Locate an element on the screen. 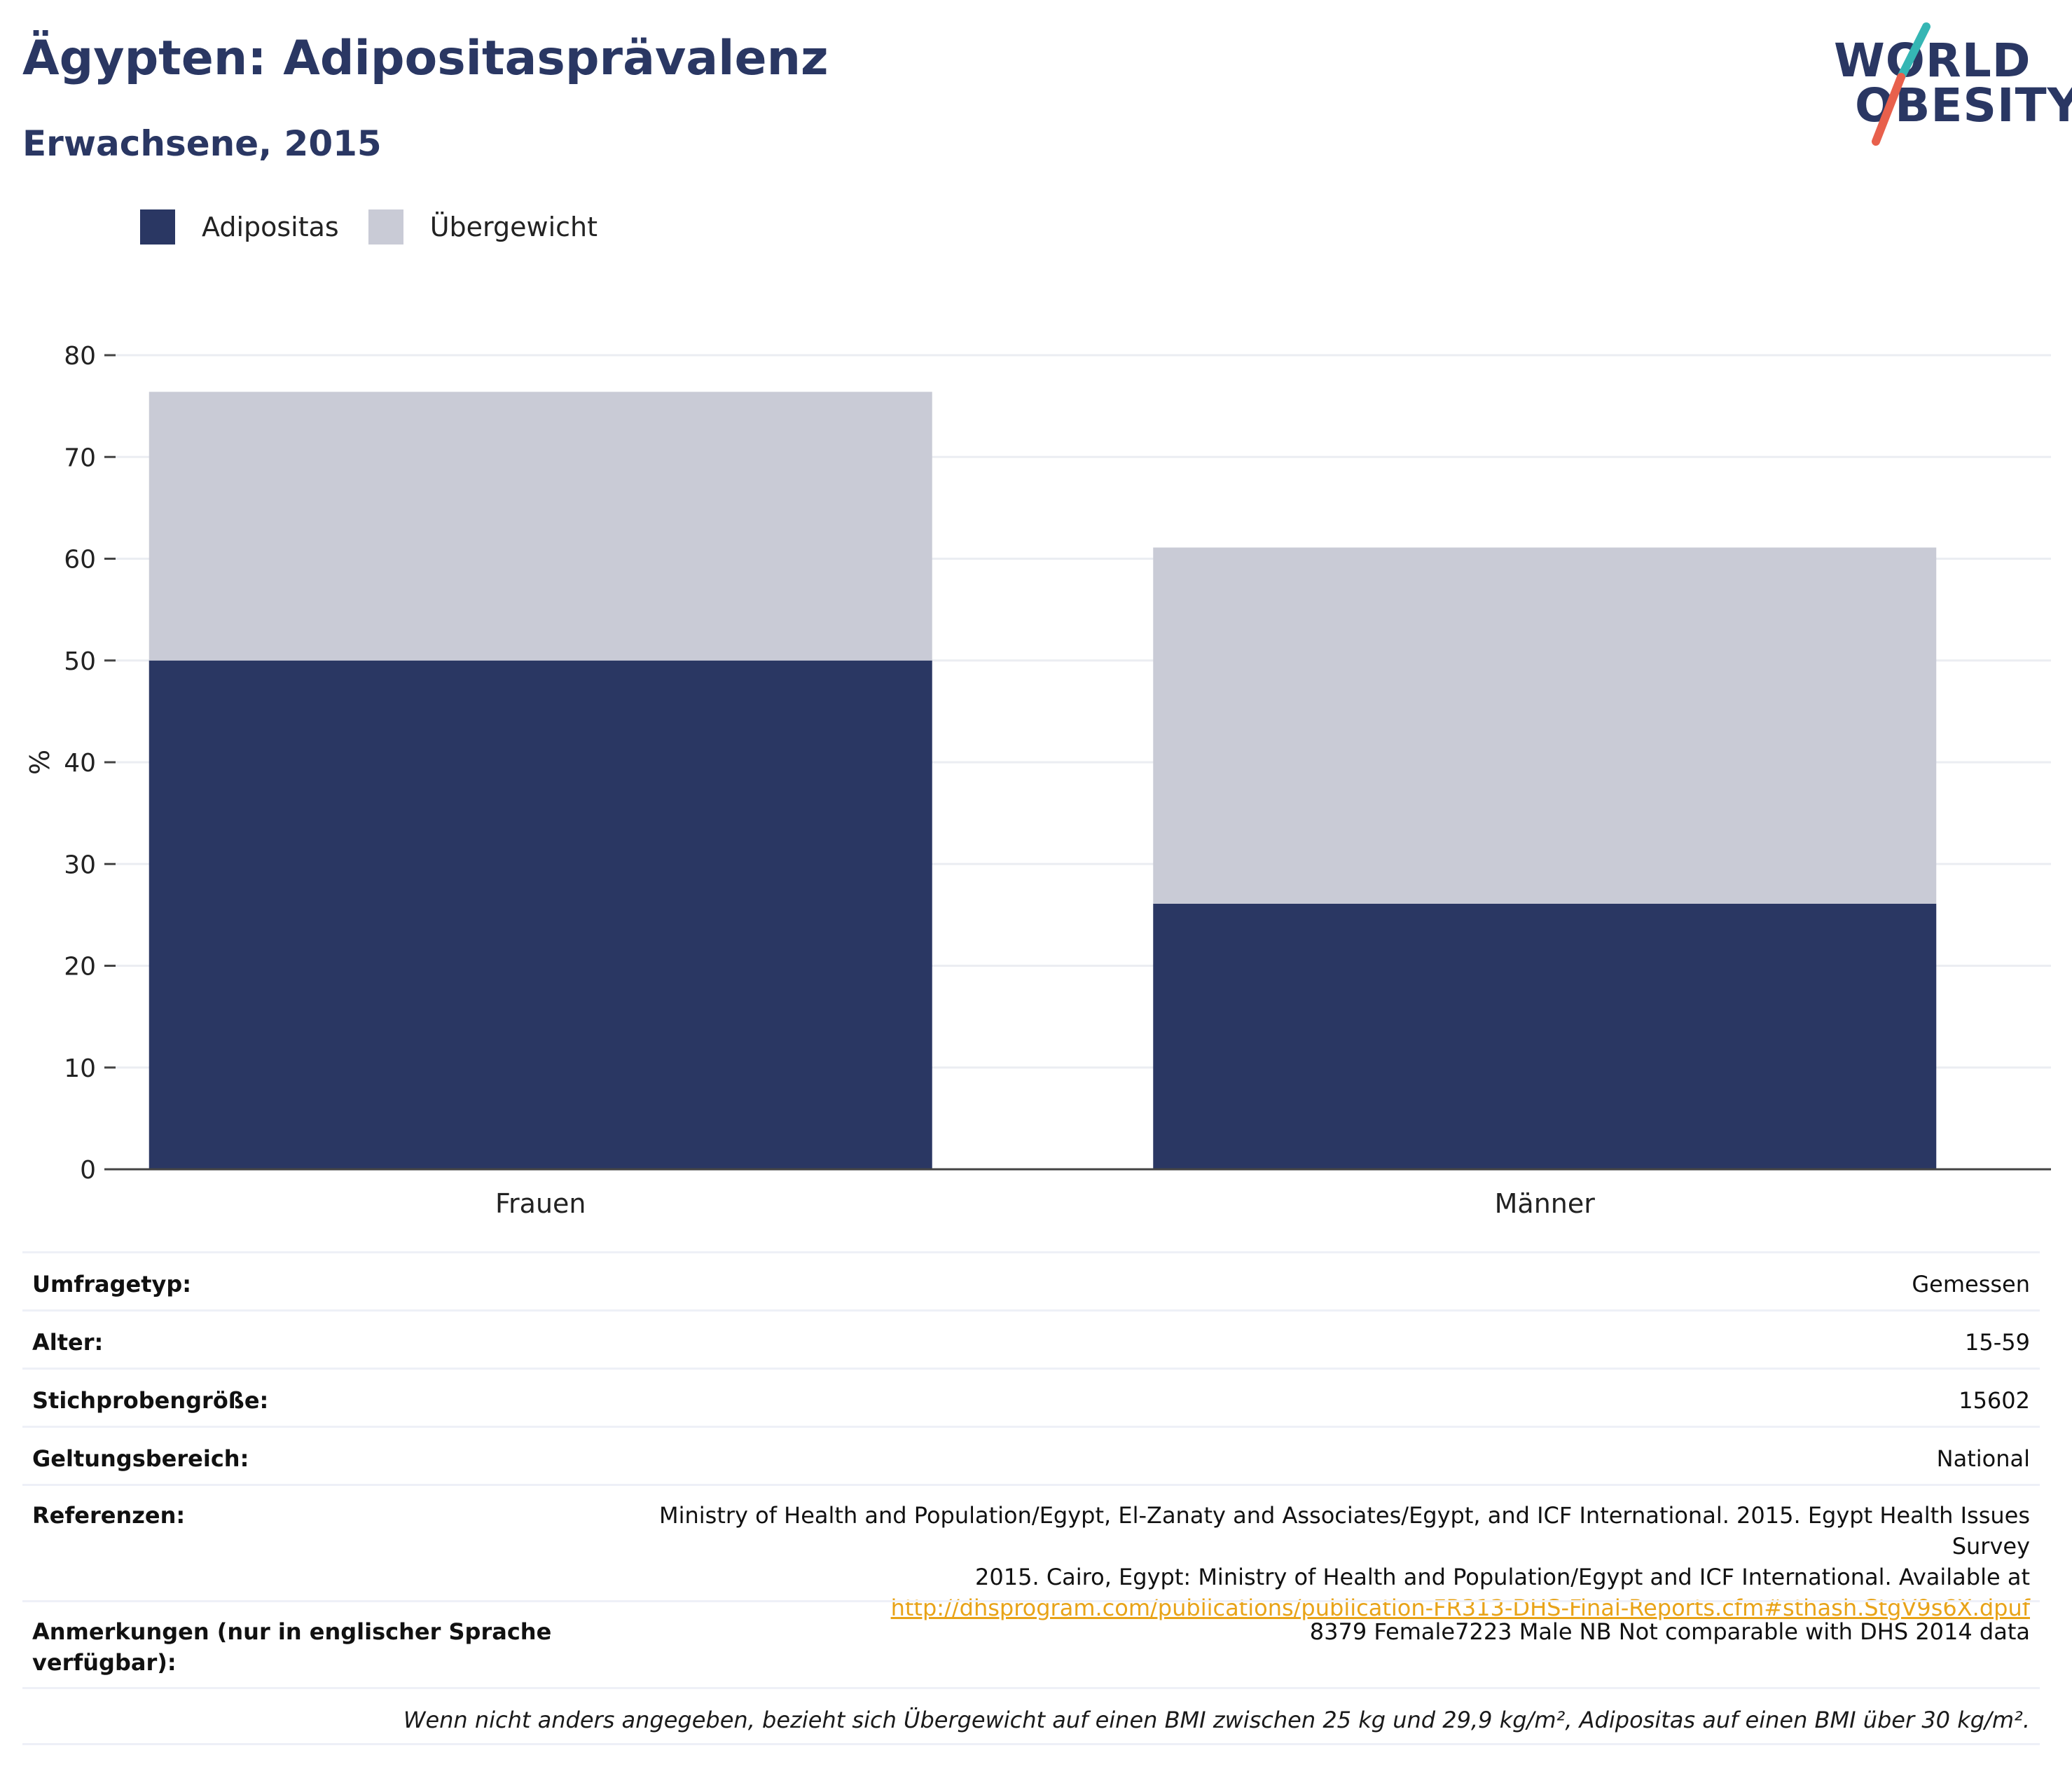  y-tick-label: 50 is located at coordinates (80, 661).